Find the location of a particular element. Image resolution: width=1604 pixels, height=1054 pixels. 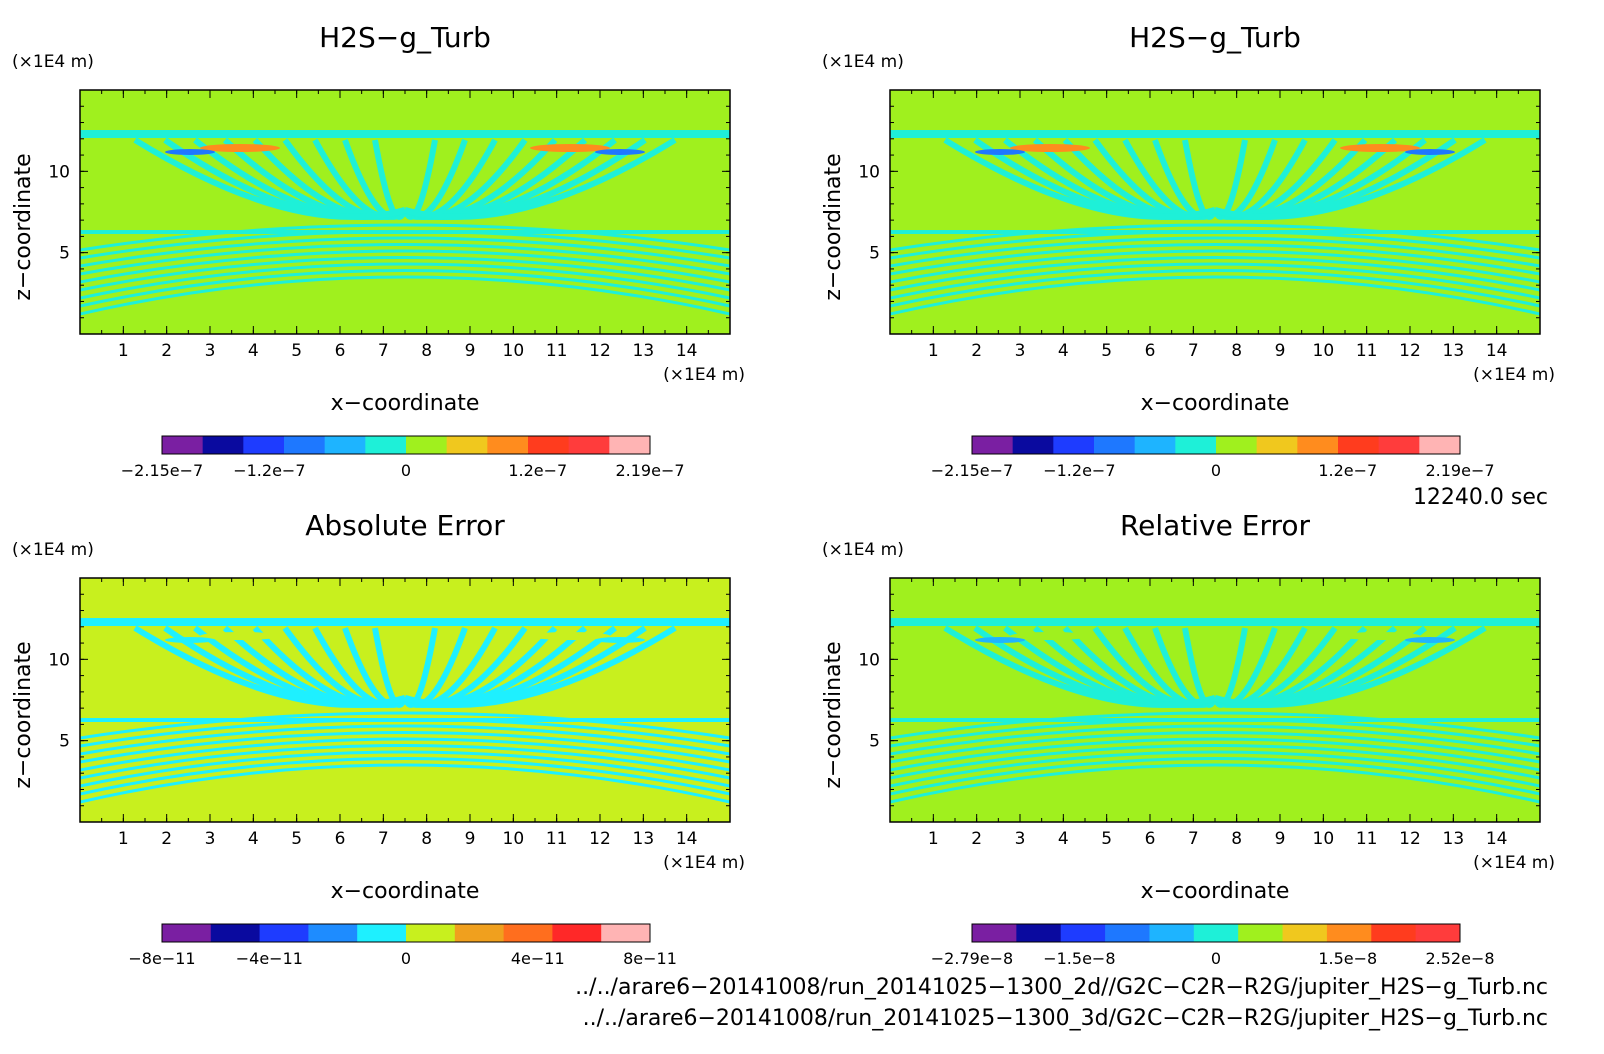

x-axis-label: x−coordinate is located at coordinates (405, 891).